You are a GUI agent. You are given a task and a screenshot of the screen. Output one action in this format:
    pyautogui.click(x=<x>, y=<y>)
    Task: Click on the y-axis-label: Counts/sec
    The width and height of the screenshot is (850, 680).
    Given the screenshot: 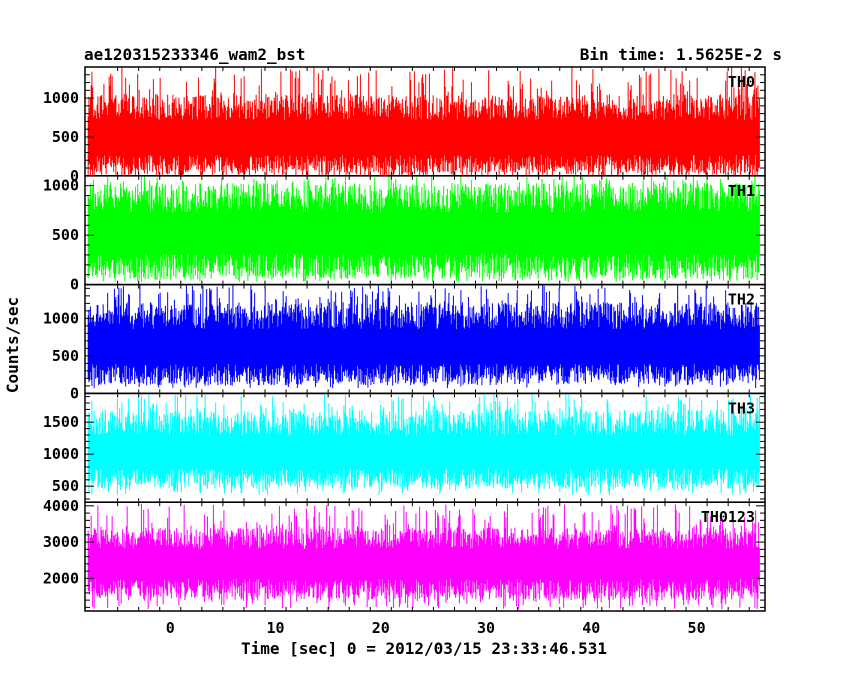 What is the action you would take?
    pyautogui.click(x=12, y=345)
    